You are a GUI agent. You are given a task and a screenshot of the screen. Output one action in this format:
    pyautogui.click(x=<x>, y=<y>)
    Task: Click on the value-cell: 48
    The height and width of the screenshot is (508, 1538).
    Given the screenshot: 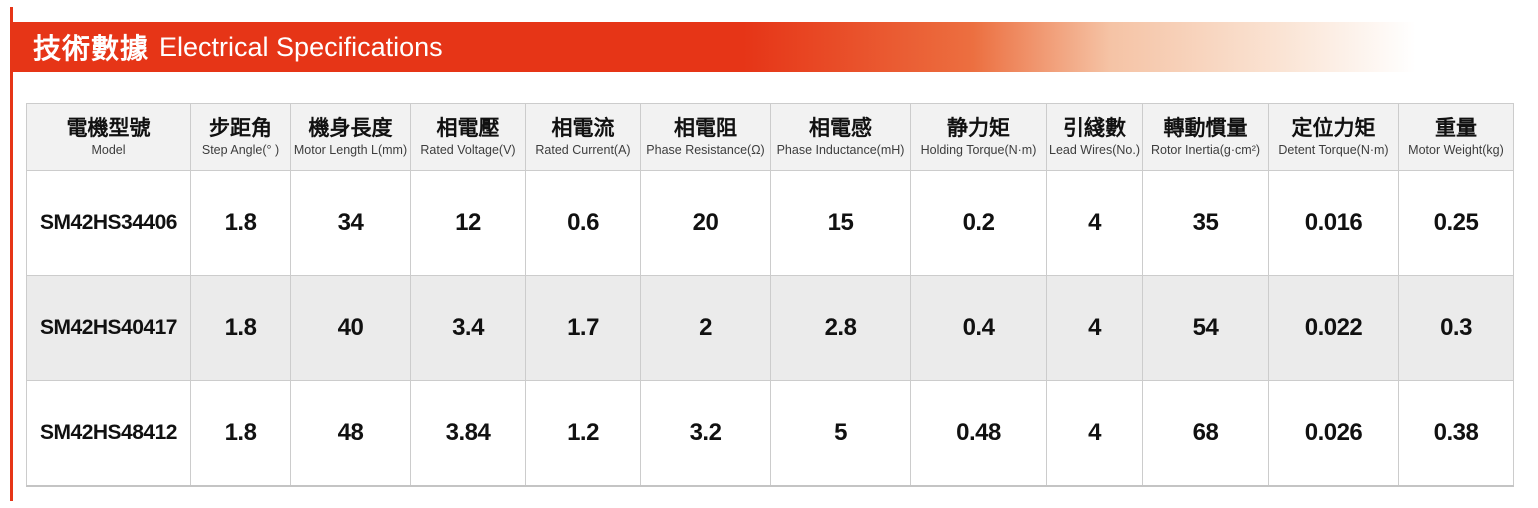 What is the action you would take?
    pyautogui.click(x=350, y=433)
    